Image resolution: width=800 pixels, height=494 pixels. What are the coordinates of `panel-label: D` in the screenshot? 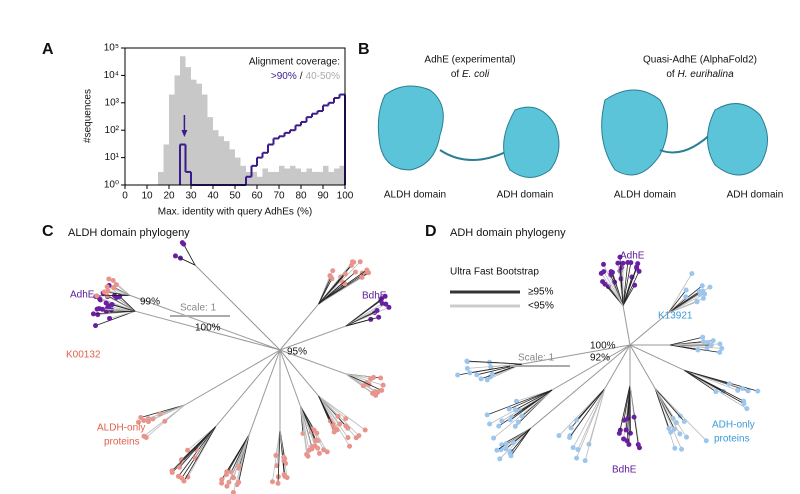 It's located at (431, 231).